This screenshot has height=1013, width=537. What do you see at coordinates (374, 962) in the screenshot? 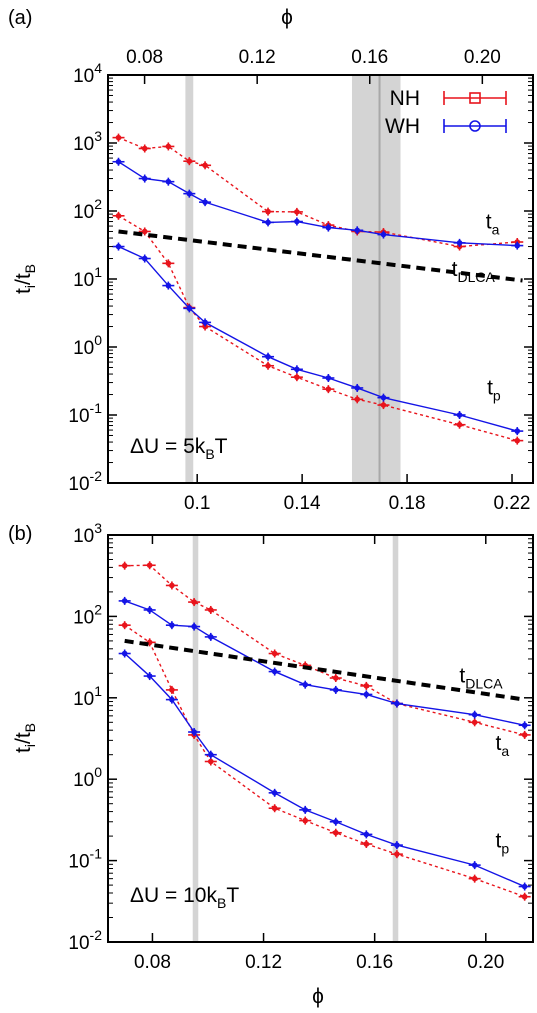
I see `x-tick-label-b-2: 0.16` at bounding box center [374, 962].